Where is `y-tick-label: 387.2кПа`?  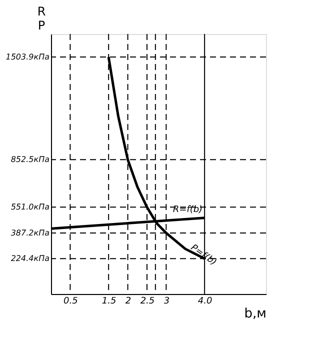 y-tick-label: 387.2кПа is located at coordinates (30, 233).